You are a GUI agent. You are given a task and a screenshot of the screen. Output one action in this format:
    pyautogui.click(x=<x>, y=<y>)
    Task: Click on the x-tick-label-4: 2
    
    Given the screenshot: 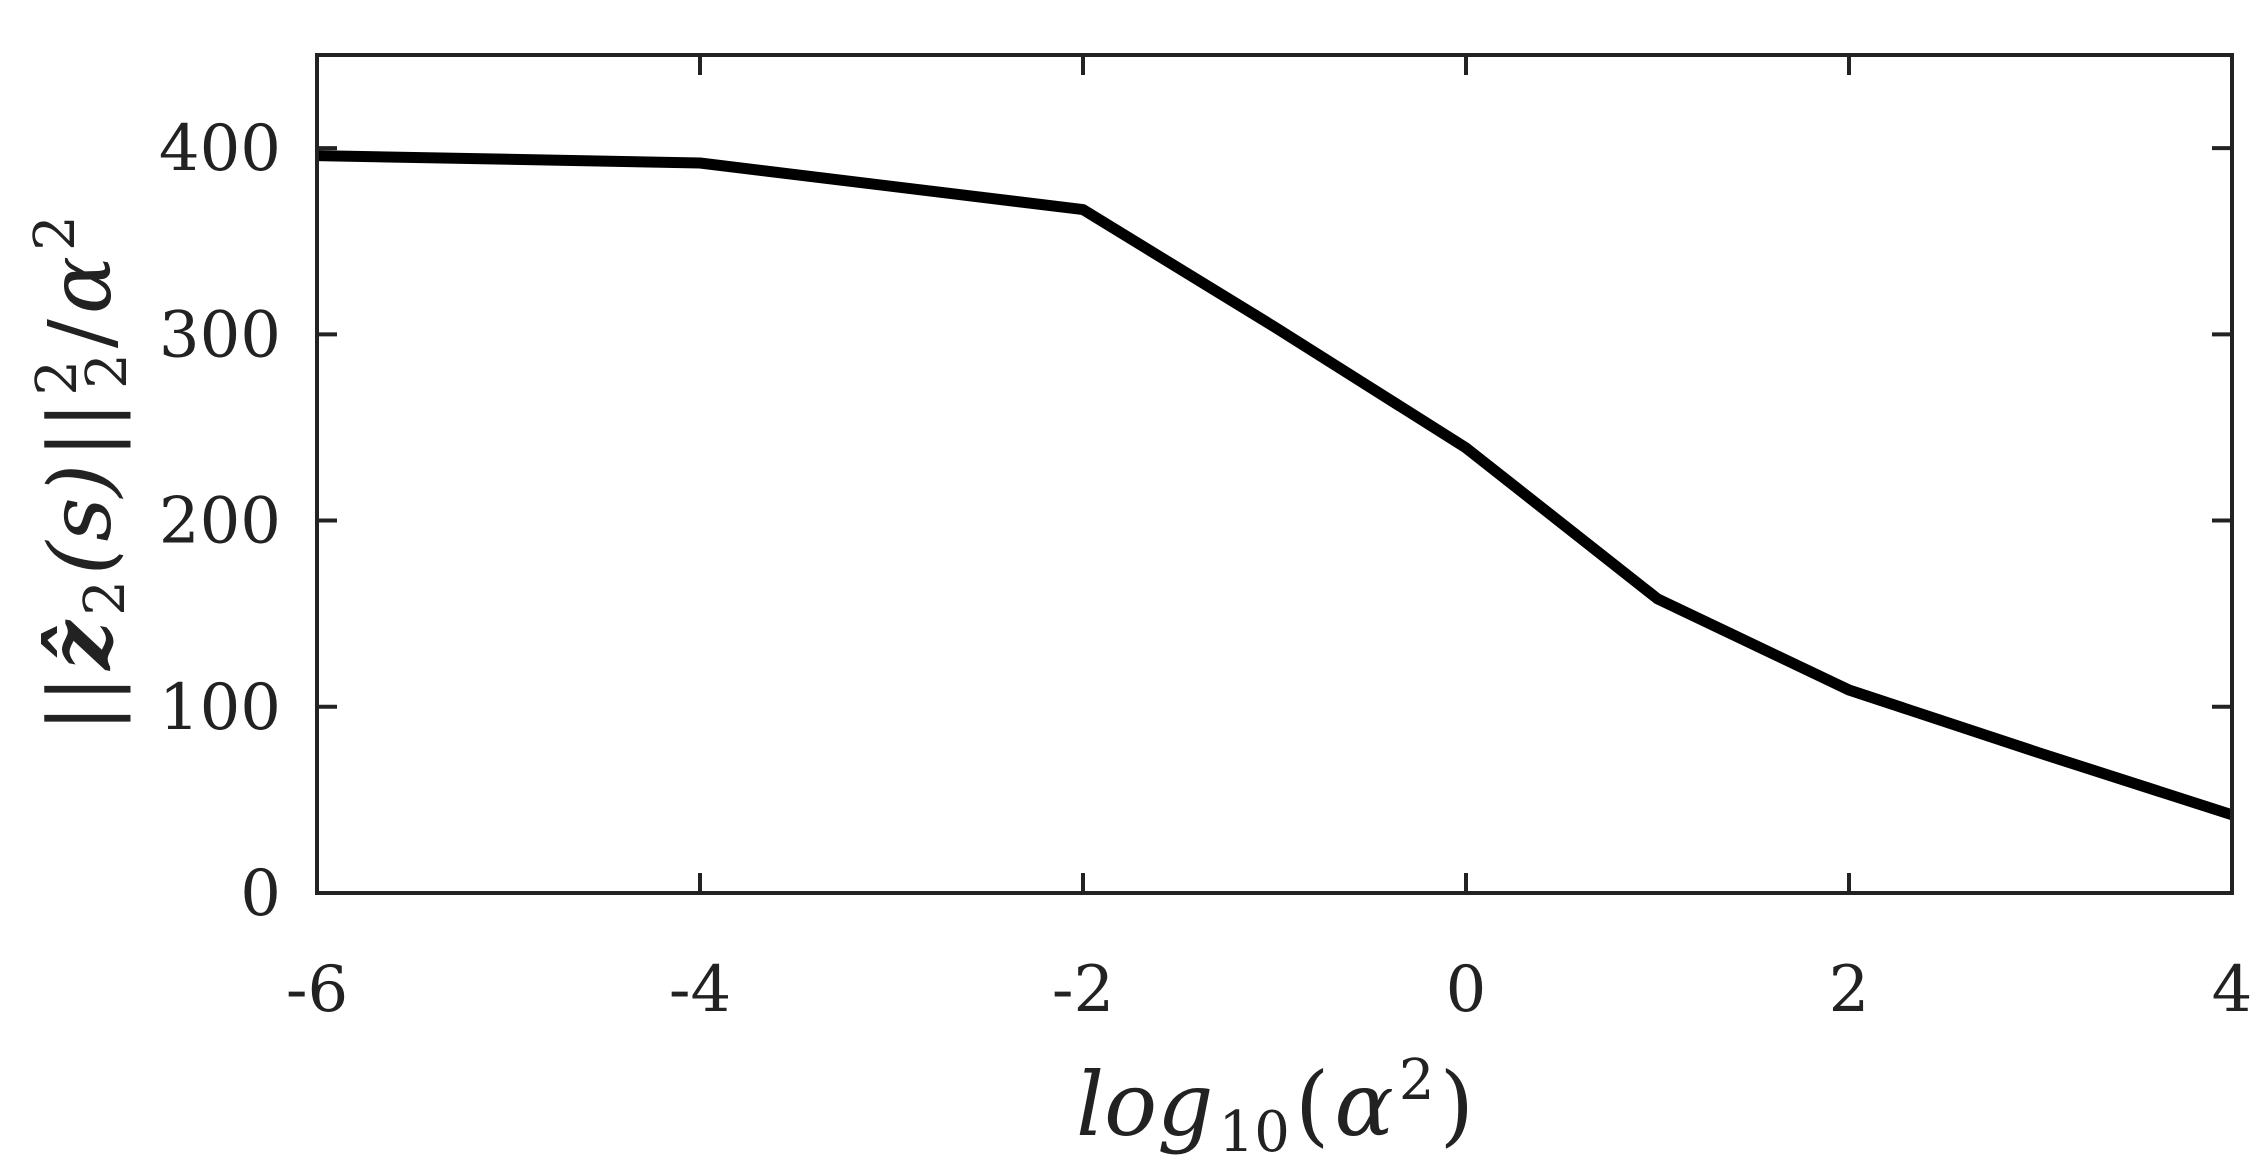 What is the action you would take?
    pyautogui.click(x=1849, y=990)
    